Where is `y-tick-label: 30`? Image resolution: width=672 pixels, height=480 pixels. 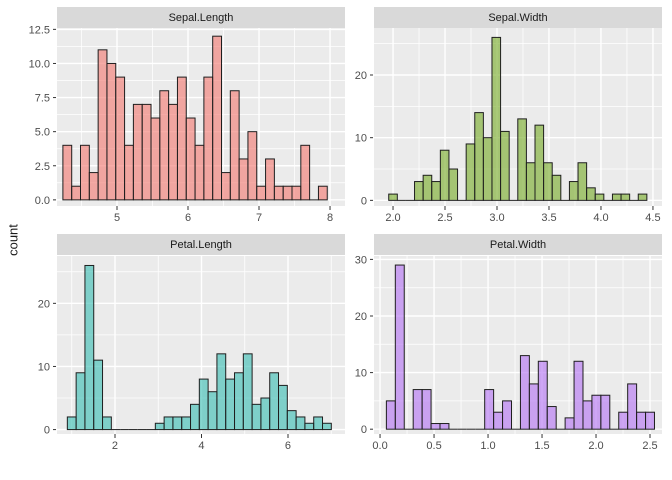 y-tick-label: 30 is located at coordinates (361, 260).